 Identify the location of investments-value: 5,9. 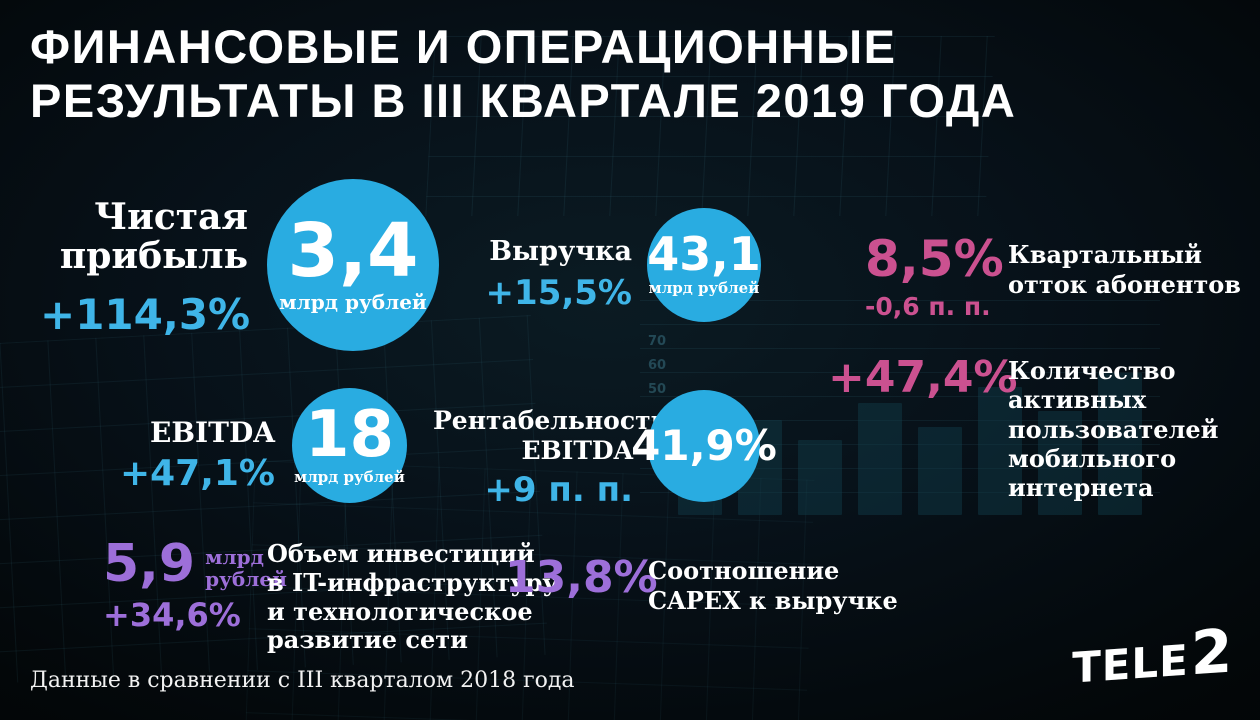
(149, 564).